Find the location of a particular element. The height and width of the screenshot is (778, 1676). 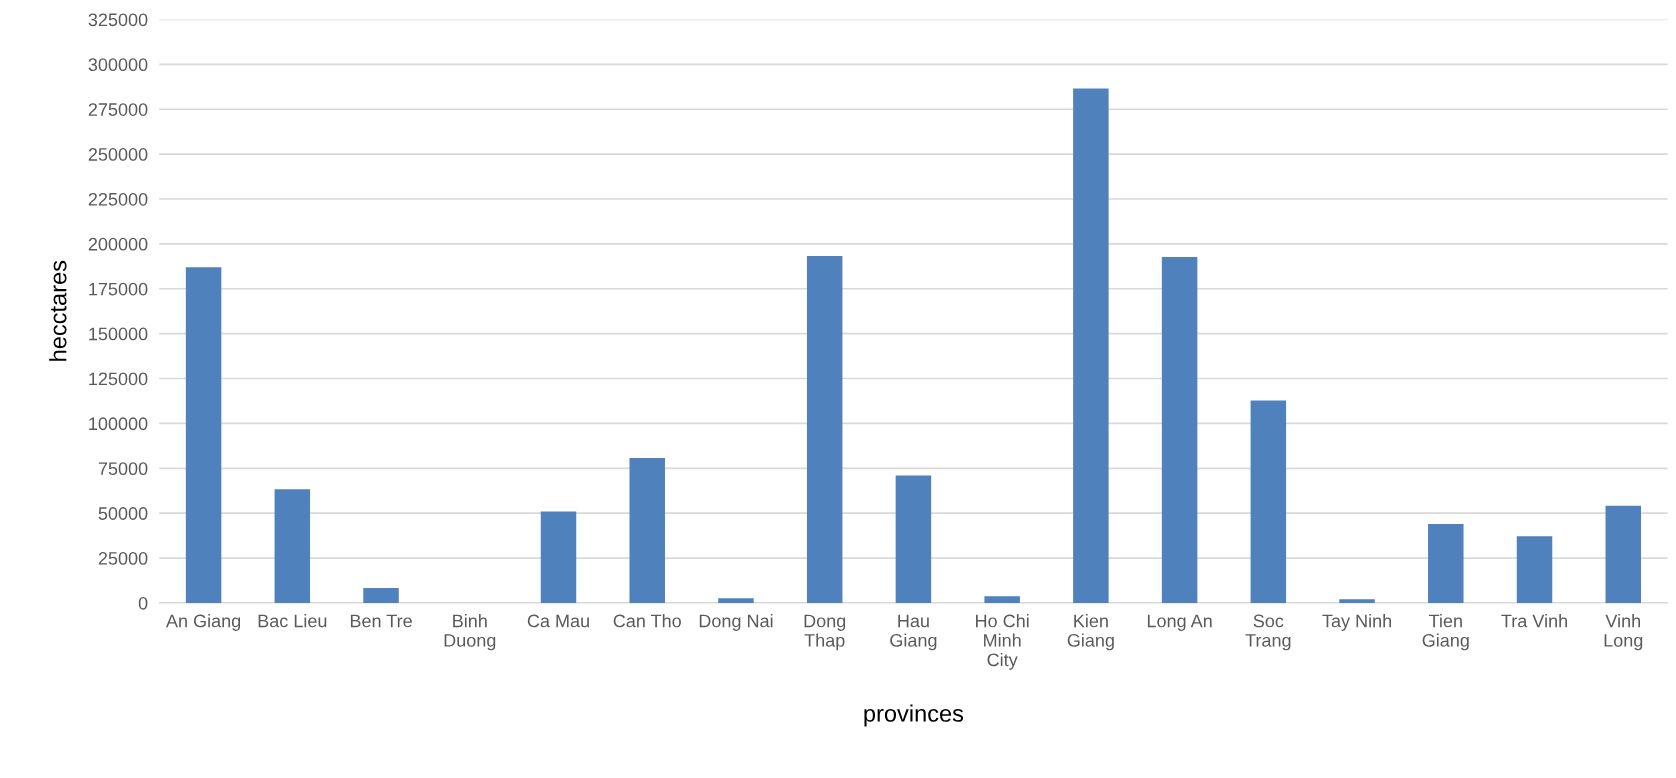

y-tick-label: 225000 is located at coordinates (118, 199).